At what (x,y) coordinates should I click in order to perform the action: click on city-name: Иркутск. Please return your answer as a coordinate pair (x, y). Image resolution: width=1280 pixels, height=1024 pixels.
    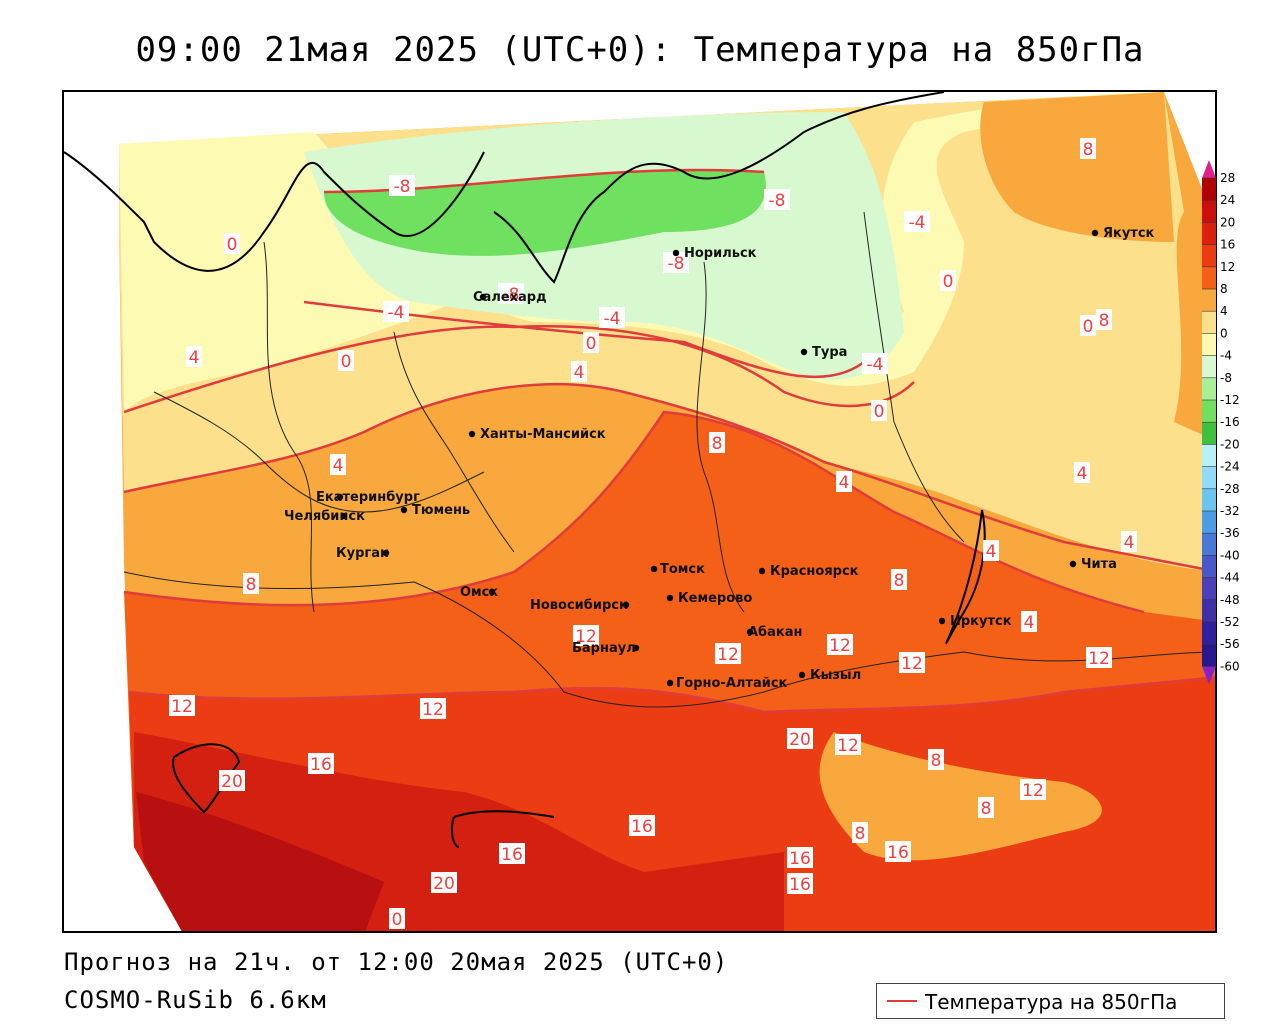
    Looking at the image, I should click on (981, 621).